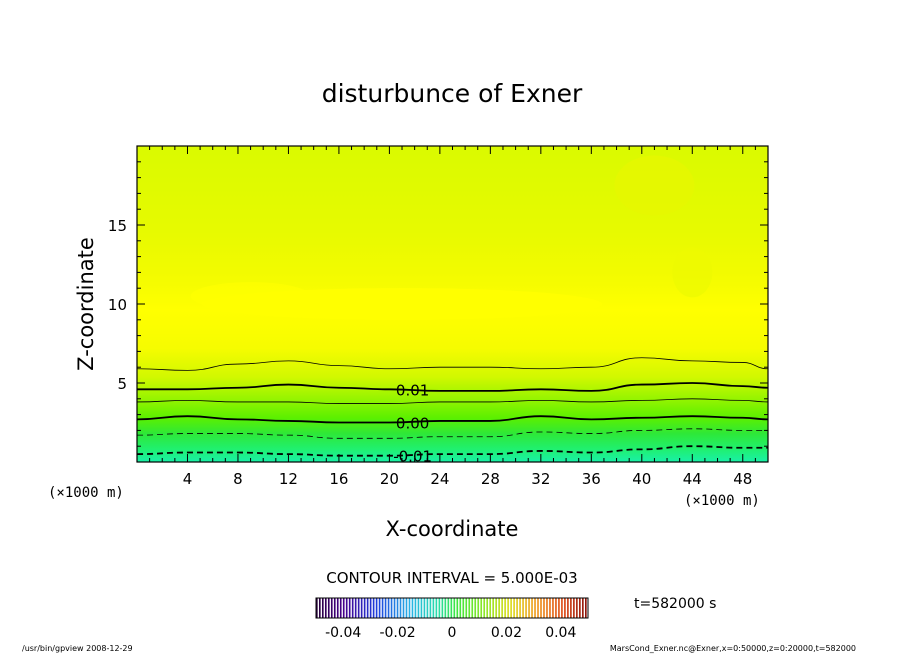  Describe the element at coordinates (412, 457) in the screenshot. I see `contour-label: -0.01` at that location.